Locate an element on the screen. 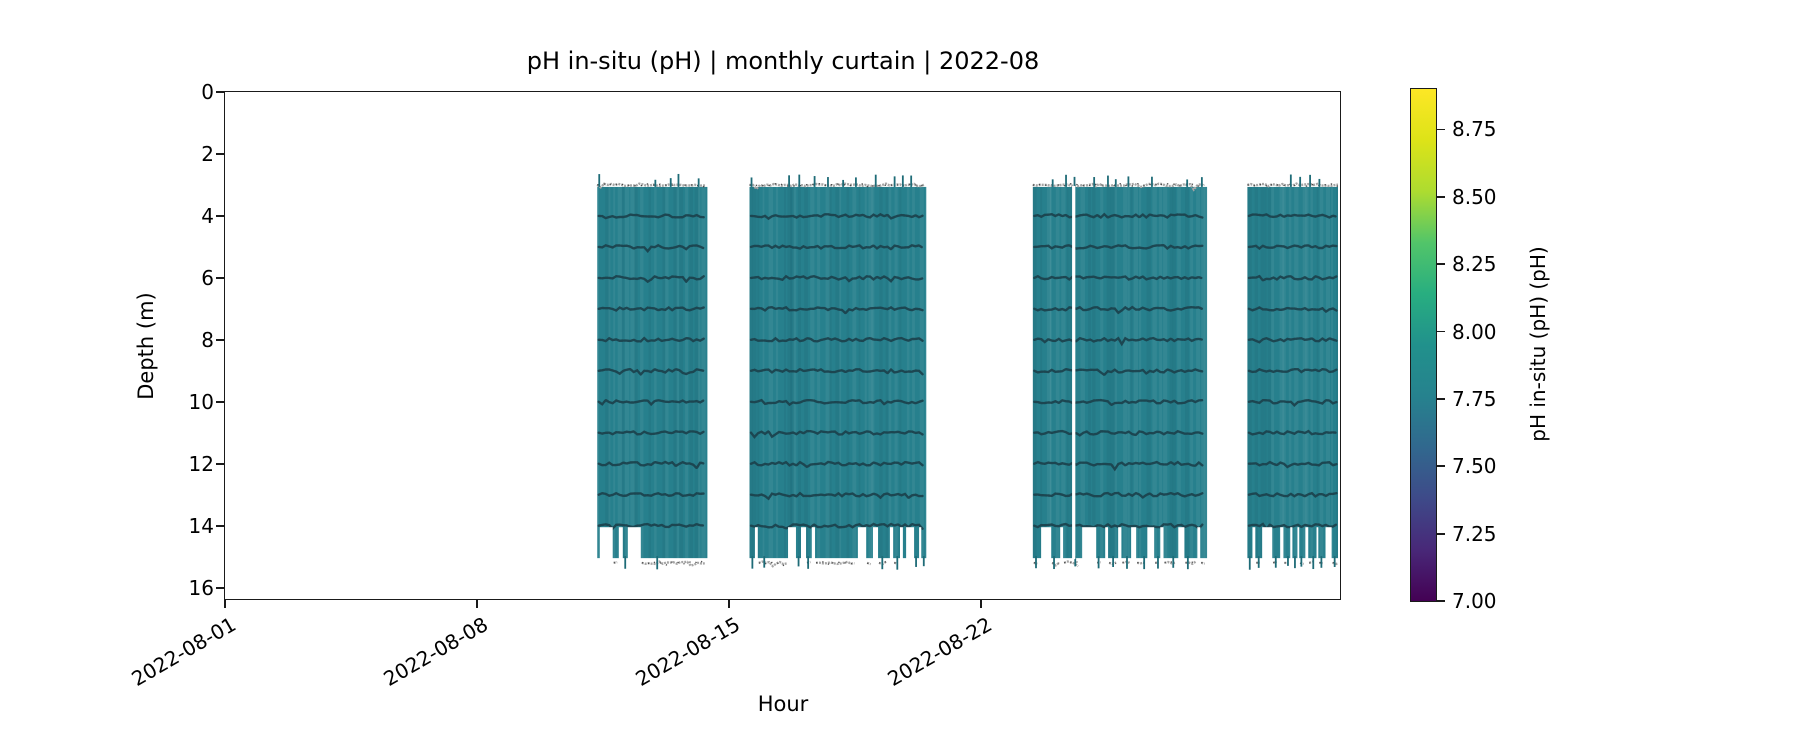  colorbar-tick-label: 8.75 is located at coordinates (1474, 129).